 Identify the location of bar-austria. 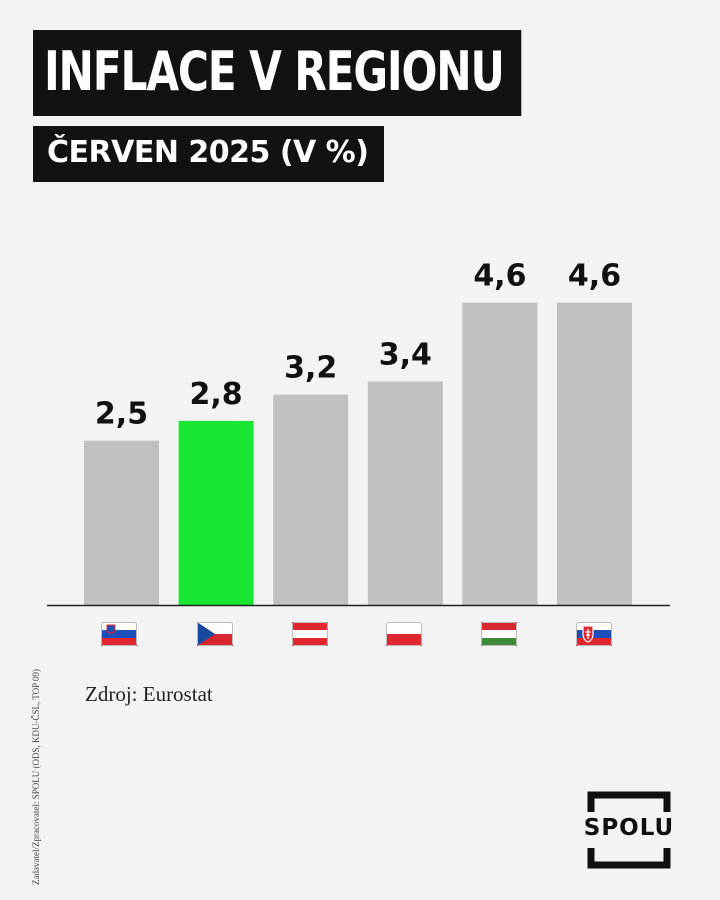
(311, 499).